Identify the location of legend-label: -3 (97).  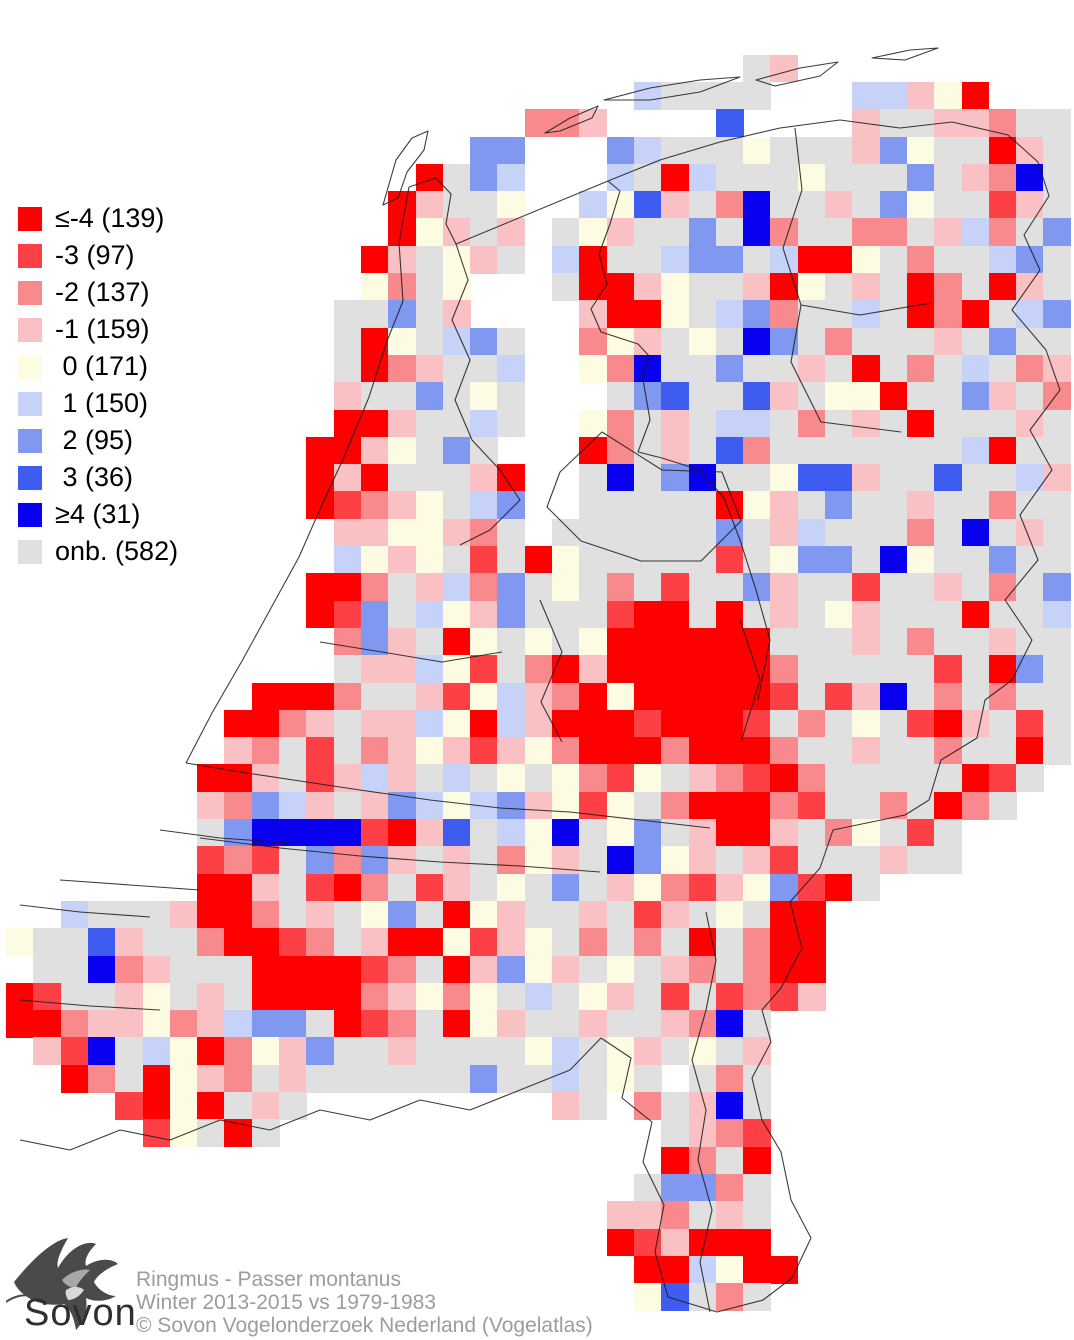
(95, 255).